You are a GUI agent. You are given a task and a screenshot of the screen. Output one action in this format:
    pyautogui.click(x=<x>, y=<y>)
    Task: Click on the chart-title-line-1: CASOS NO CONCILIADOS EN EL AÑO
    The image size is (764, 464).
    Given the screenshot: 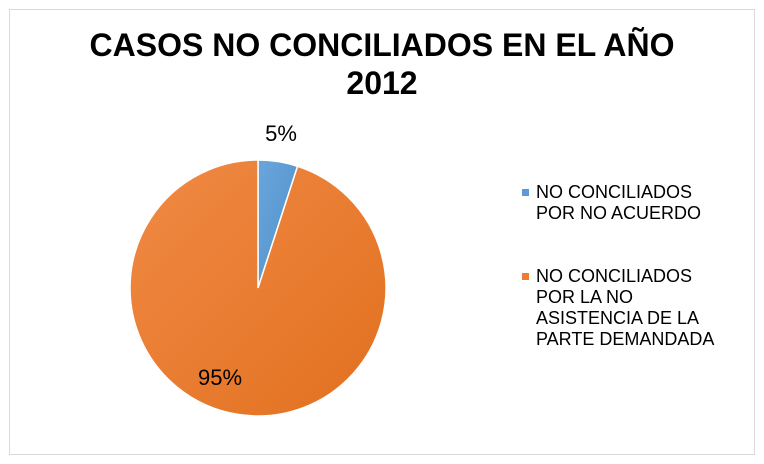 What is the action you would take?
    pyautogui.click(x=382, y=45)
    